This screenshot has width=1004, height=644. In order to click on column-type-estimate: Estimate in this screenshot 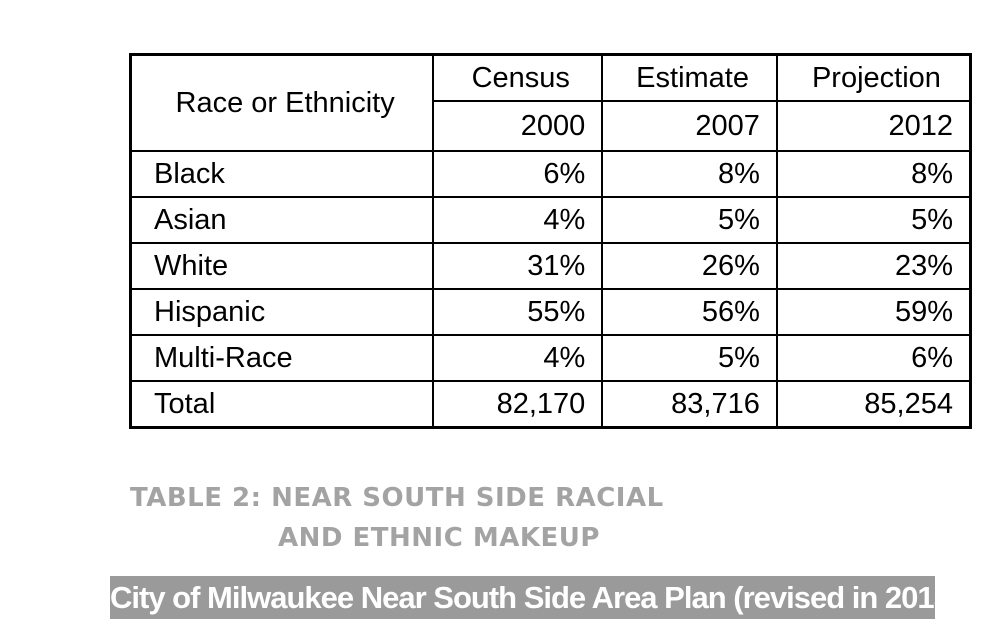, I will do `click(689, 77)`.